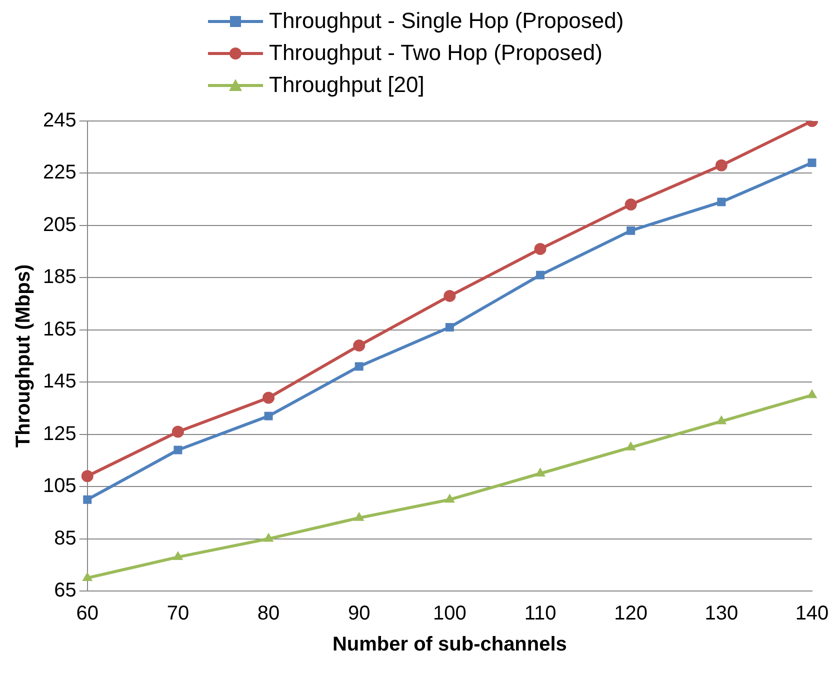 The width and height of the screenshot is (840, 688). I want to click on y-tick-label: 105, so click(59, 486).